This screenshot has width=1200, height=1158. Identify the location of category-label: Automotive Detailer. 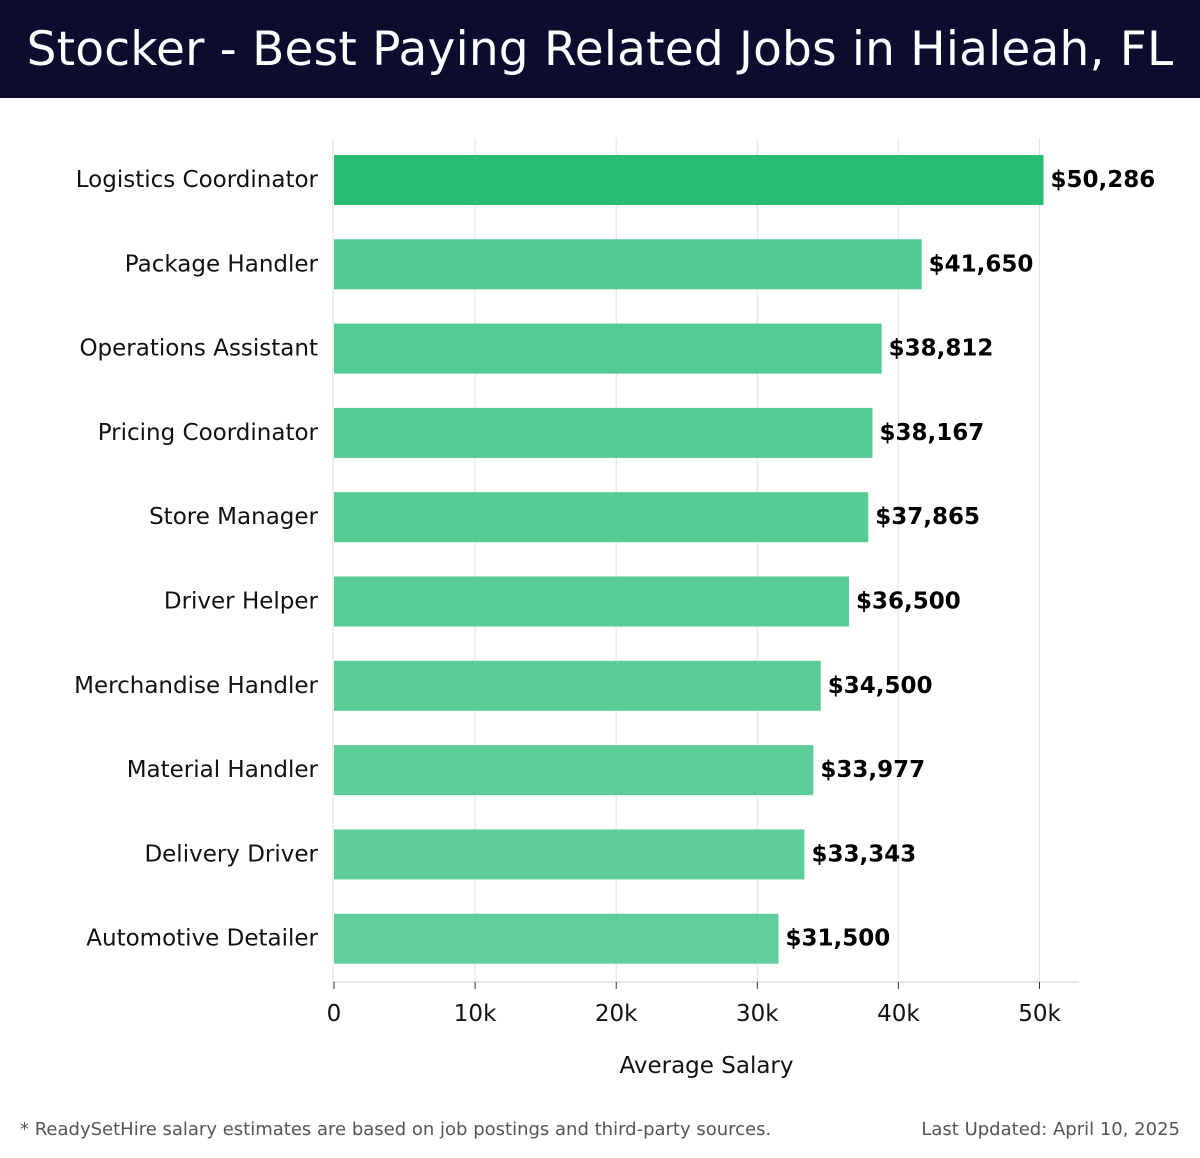
(202, 939).